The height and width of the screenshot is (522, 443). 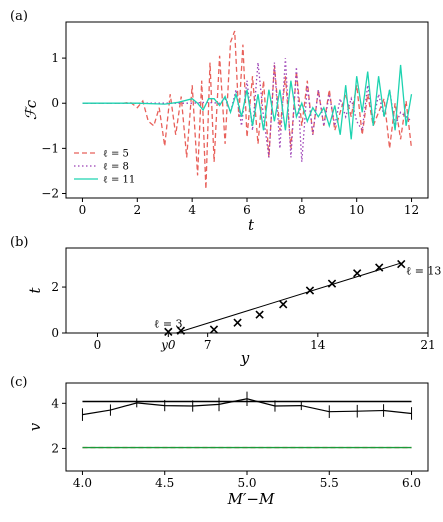 What do you see at coordinates (55, 103) in the screenshot?
I see `y-tick-label-a-1: 0` at bounding box center [55, 103].